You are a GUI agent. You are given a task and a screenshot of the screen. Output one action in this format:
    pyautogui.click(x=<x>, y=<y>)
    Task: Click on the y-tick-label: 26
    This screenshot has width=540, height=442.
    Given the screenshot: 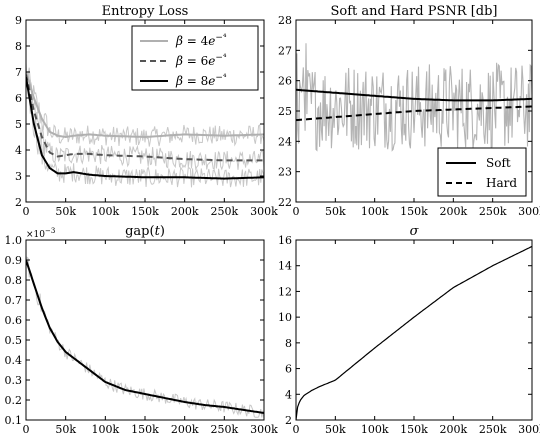 What is the action you would take?
    pyautogui.click(x=285, y=81)
    